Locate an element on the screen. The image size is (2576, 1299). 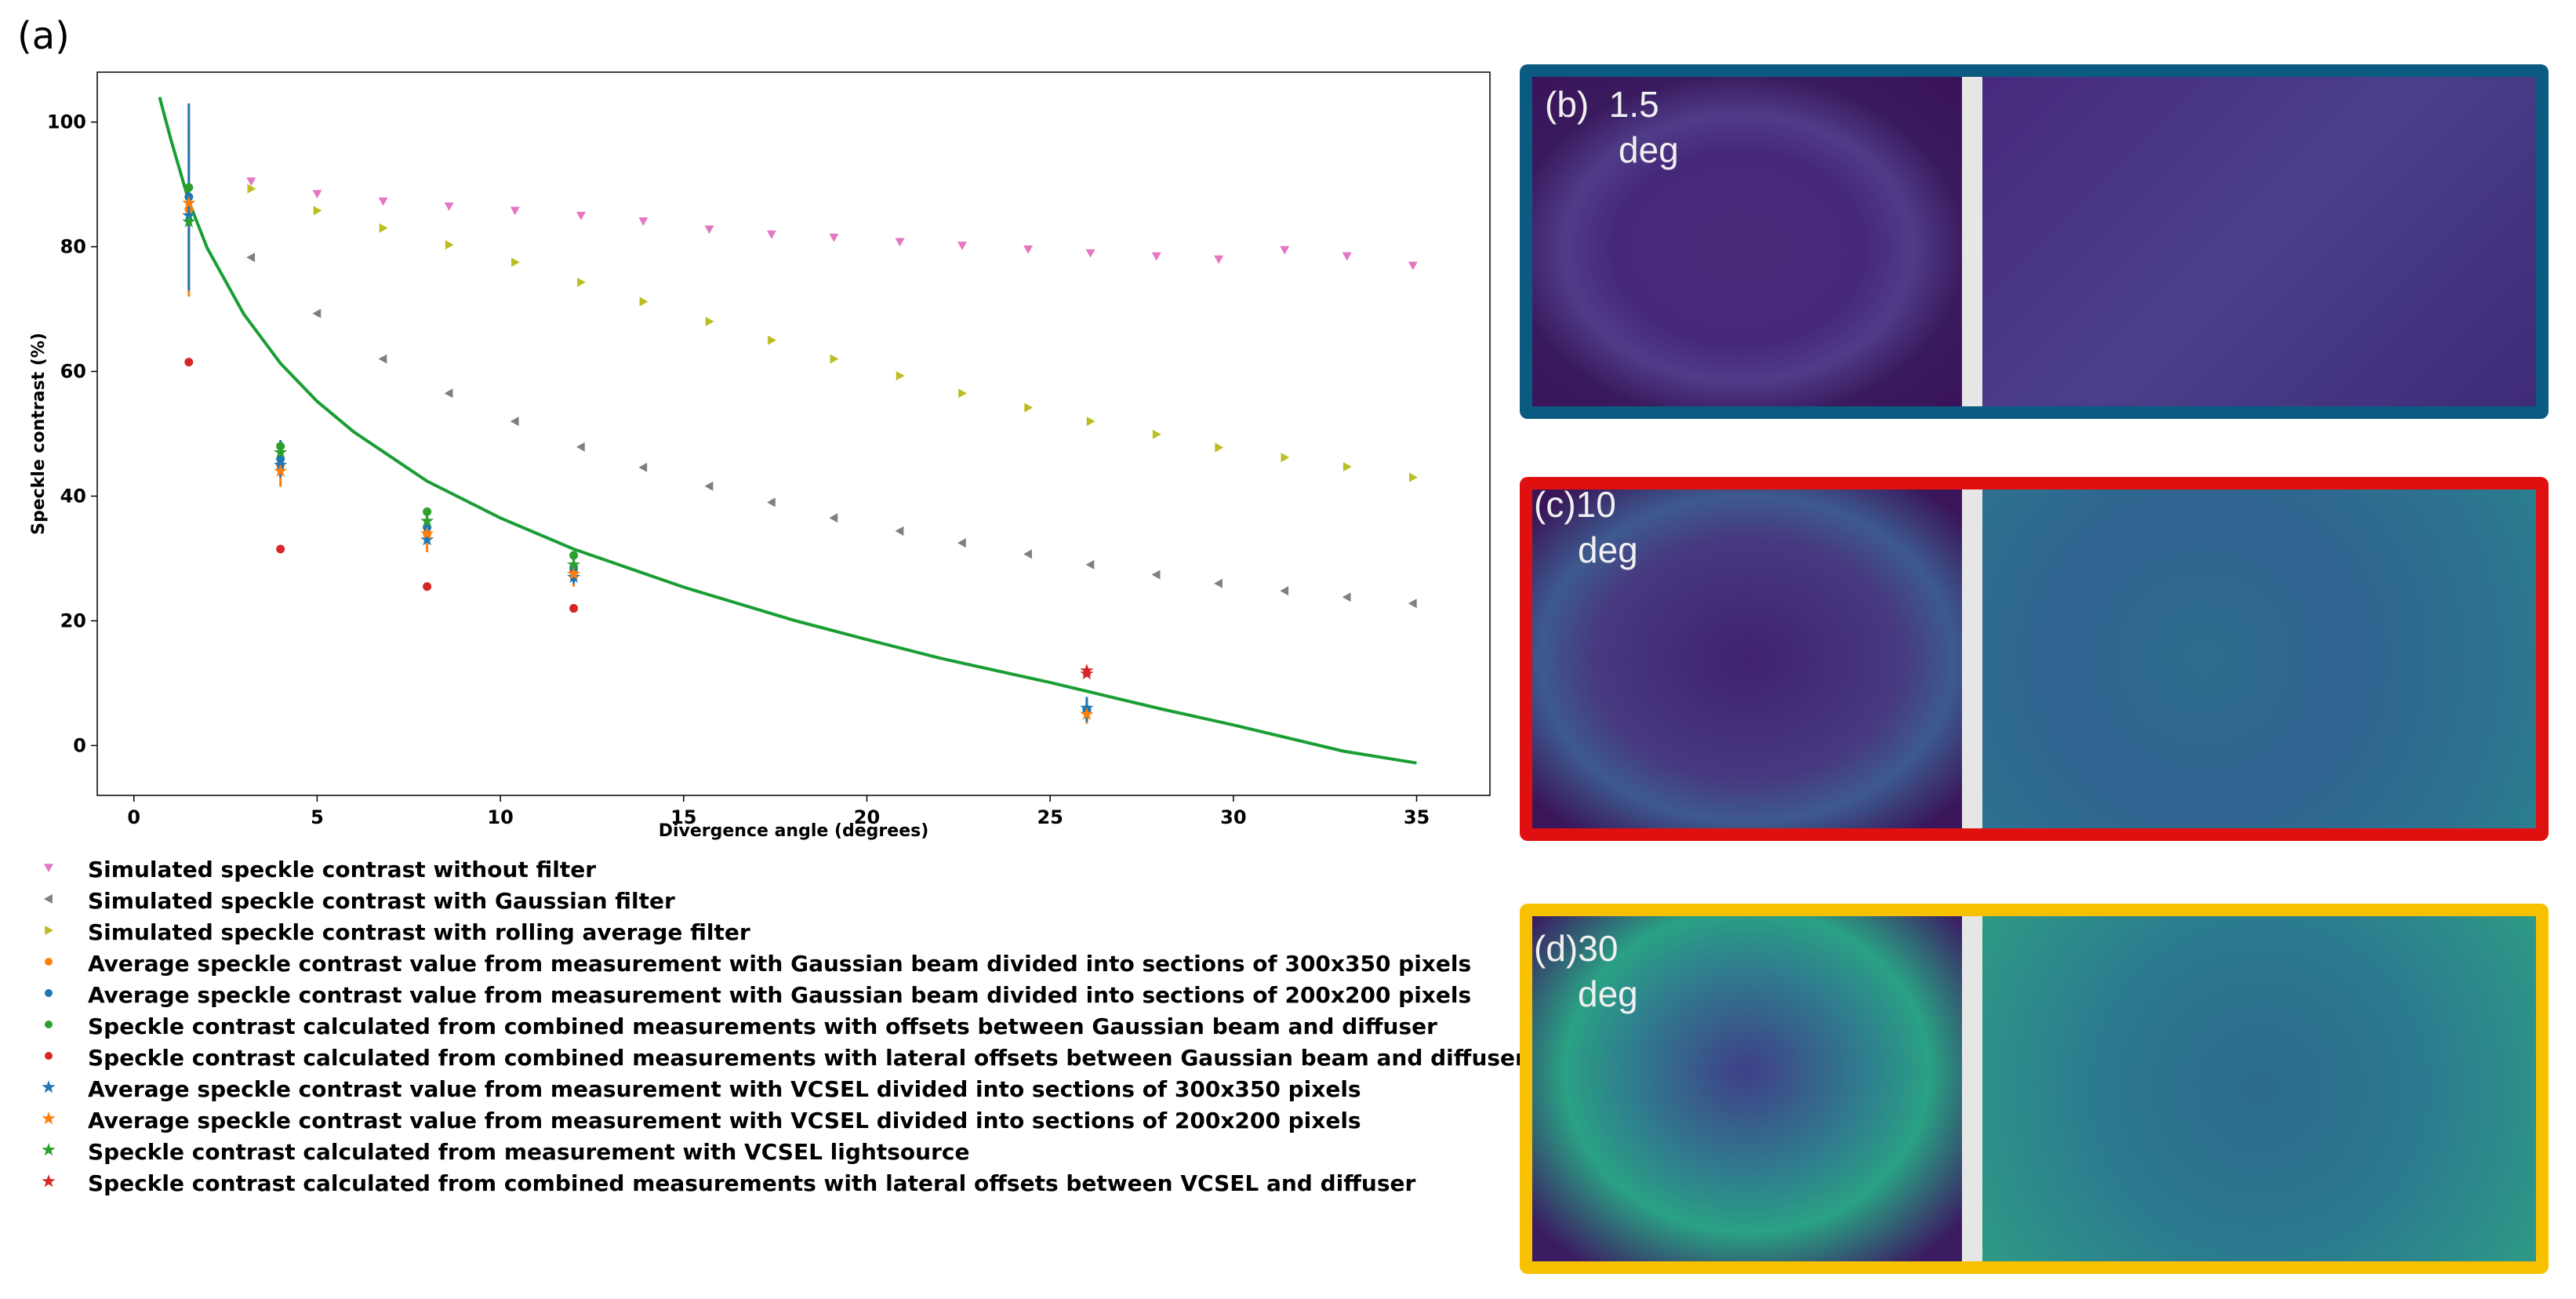
panel-letter: (b) is located at coordinates (1567, 105).